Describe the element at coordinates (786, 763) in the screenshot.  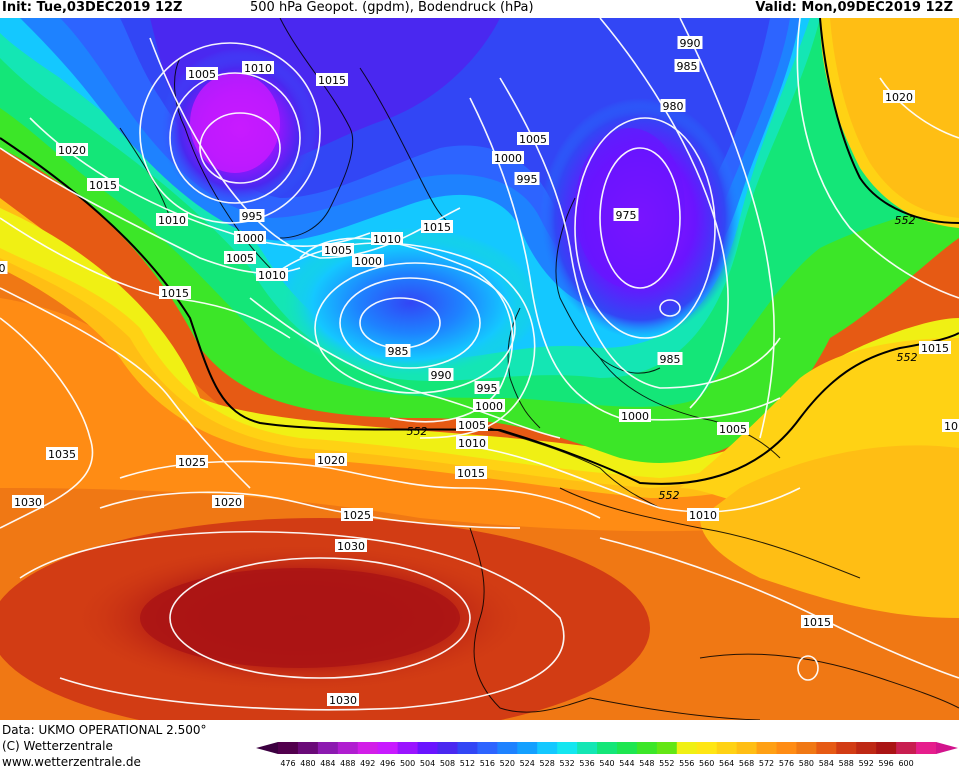
I see `colorbar-tick-label: 576` at that location.